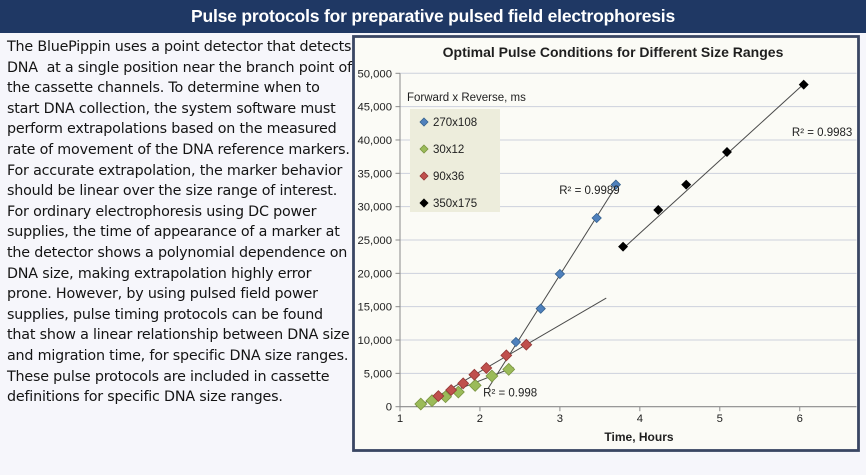 This screenshot has width=866, height=475. What do you see at coordinates (510, 394) in the screenshot?
I see `r2-annotation-30x12: R² = 0.998` at bounding box center [510, 394].